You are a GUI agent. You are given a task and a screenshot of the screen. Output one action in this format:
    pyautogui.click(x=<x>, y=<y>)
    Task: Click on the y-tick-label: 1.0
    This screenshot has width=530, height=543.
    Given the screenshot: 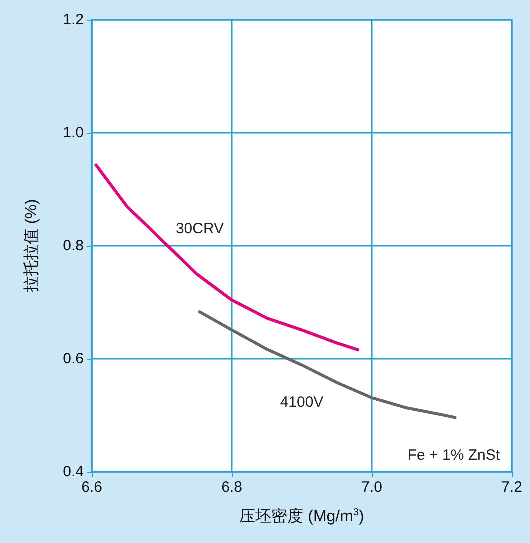 What is the action you would take?
    pyautogui.click(x=73, y=133)
    